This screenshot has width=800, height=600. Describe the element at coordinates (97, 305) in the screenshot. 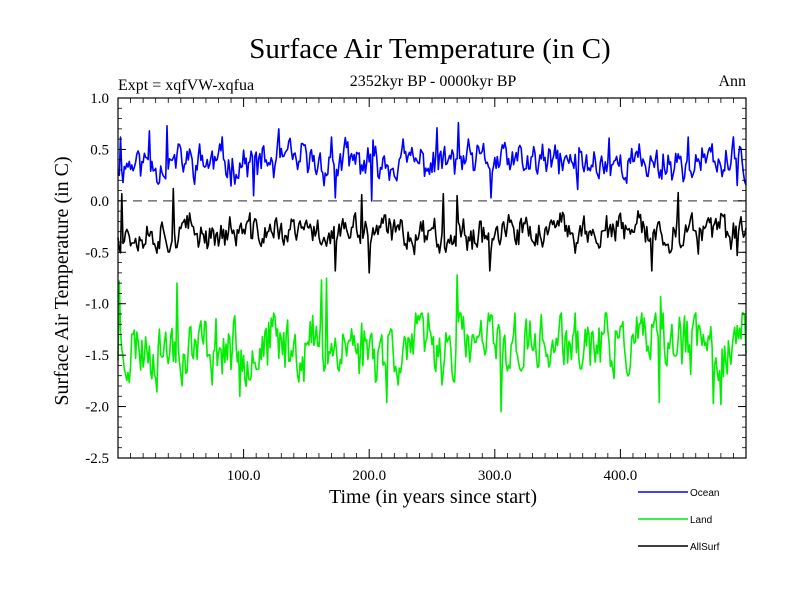

I see `y-tick-label: -1.0` at that location.